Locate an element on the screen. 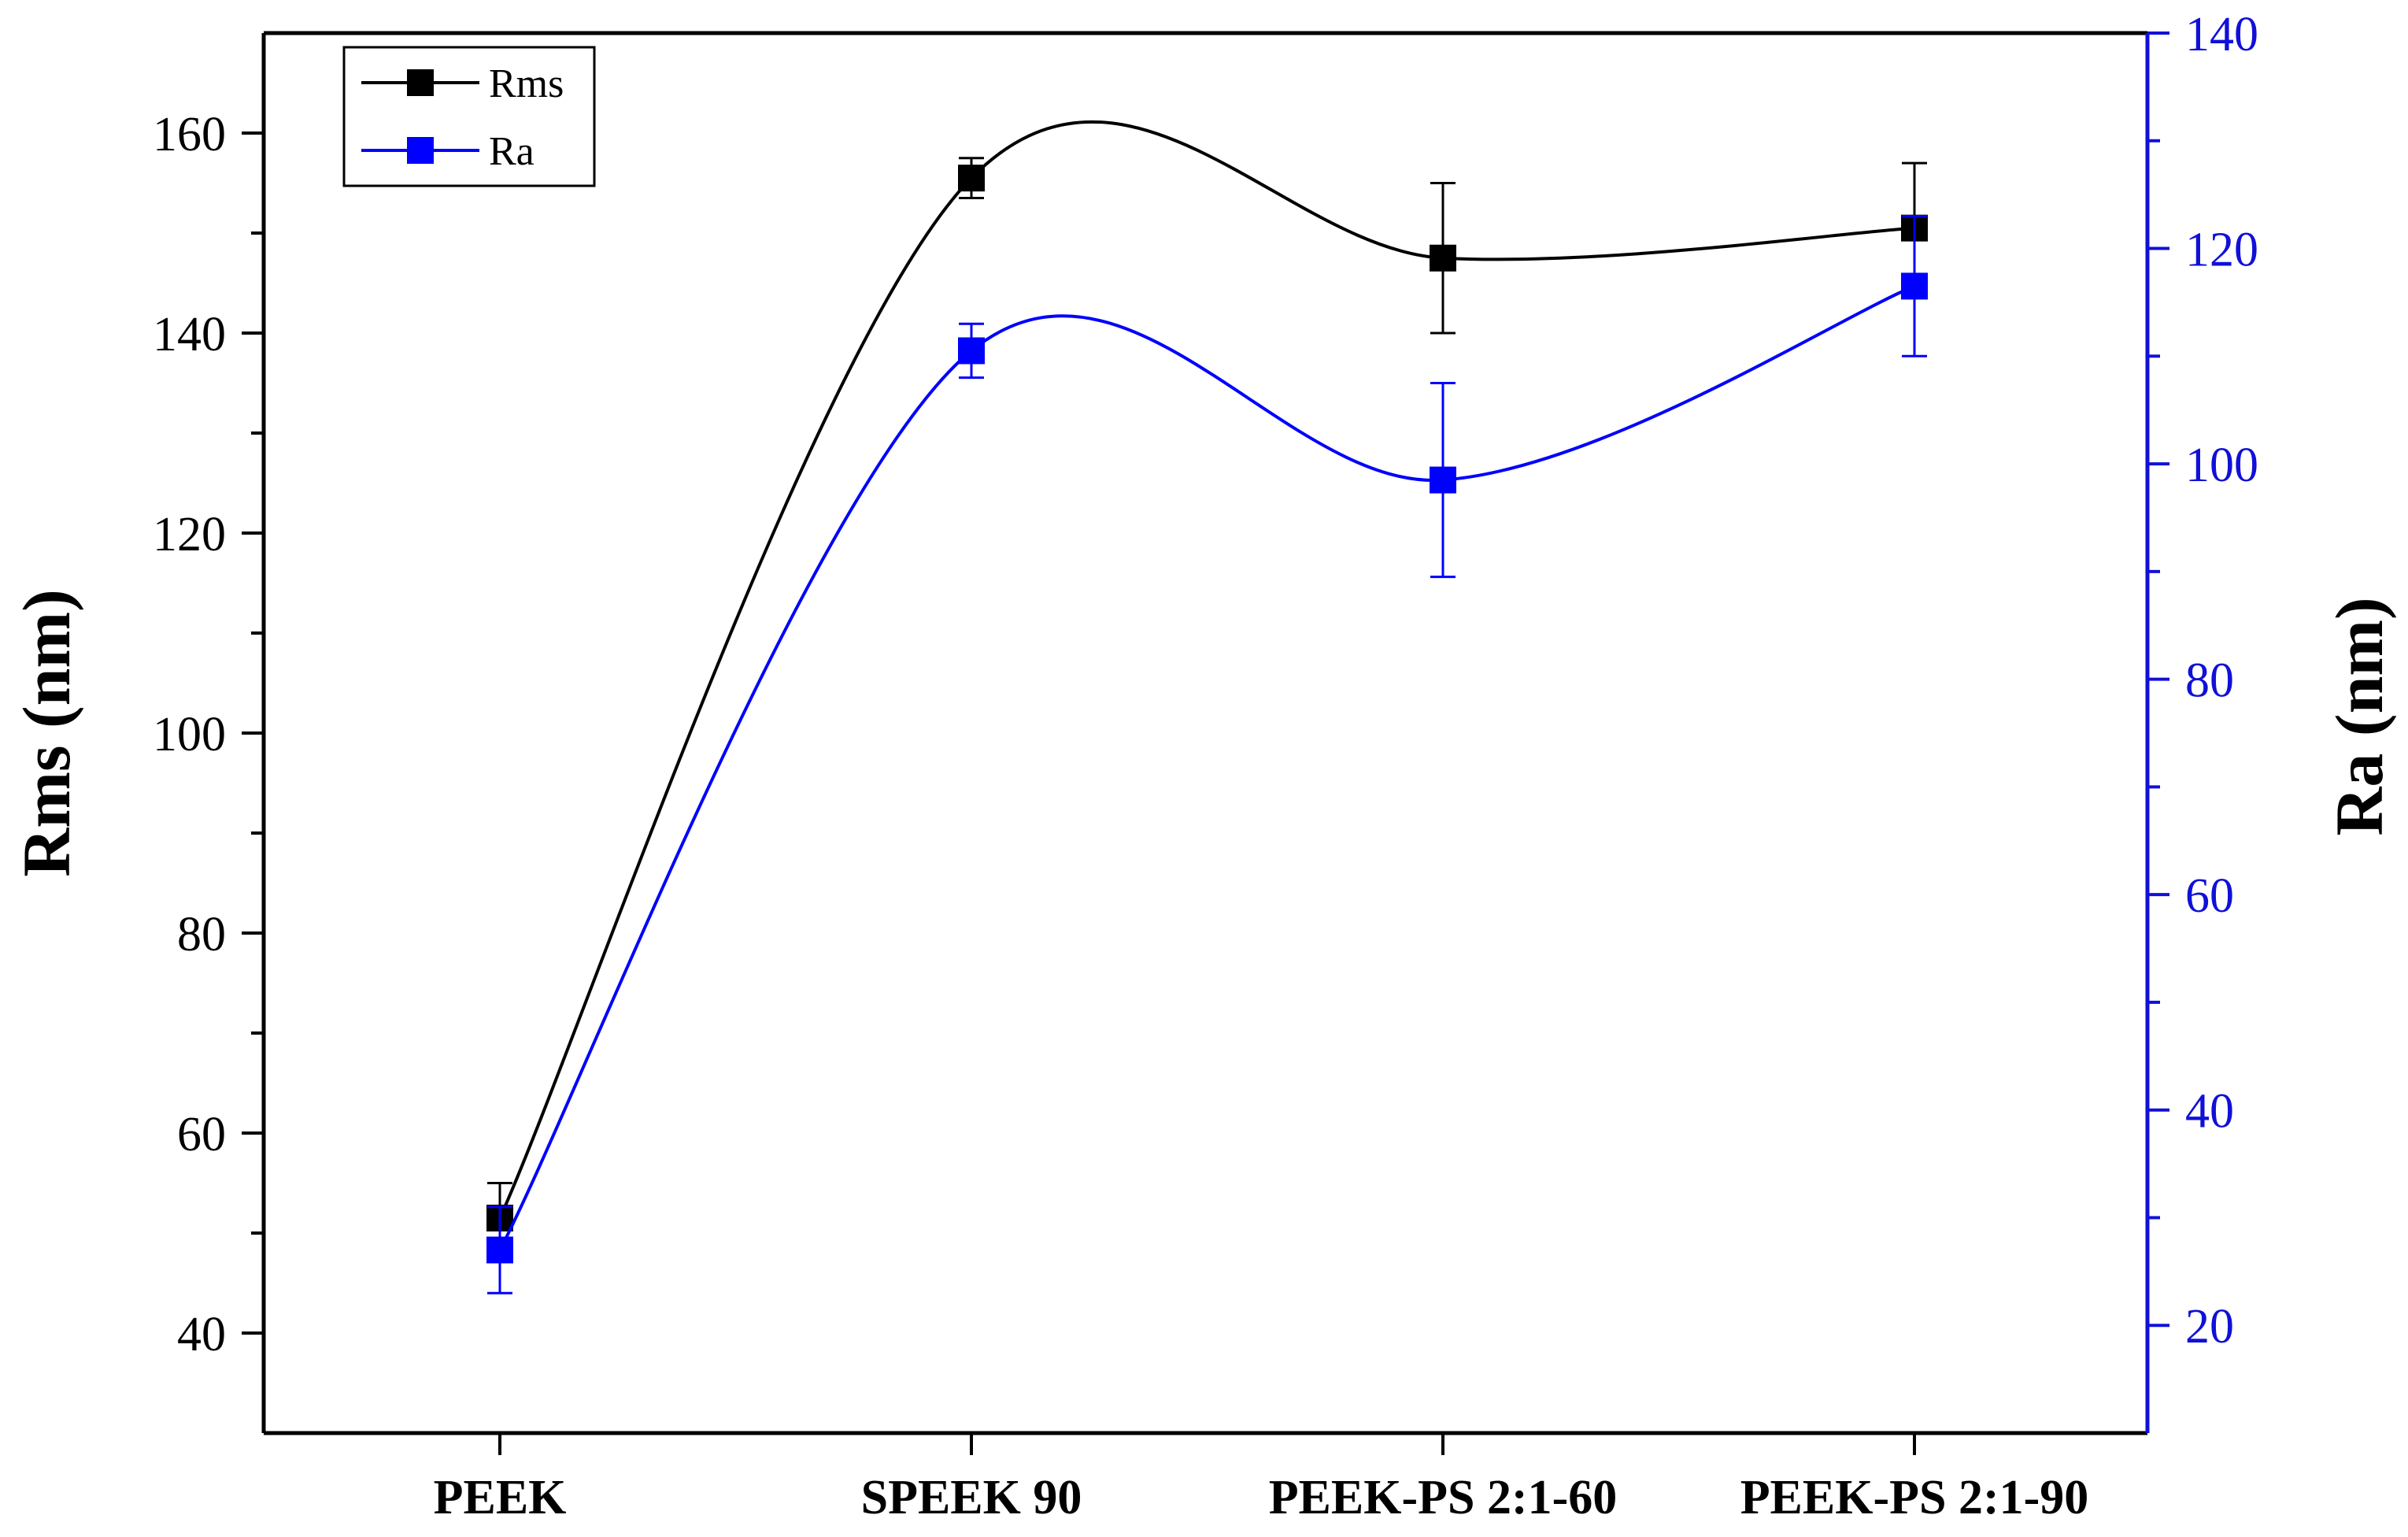 Image resolution: width=2408 pixels, height=1537 pixels. legend: Rms Ra is located at coordinates (469, 117).